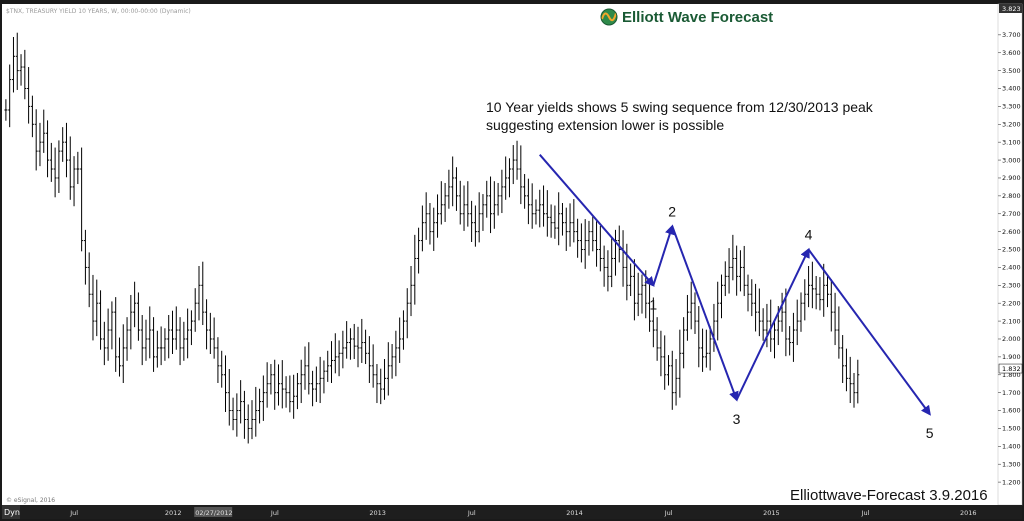 This screenshot has width=1024, height=521. I want to click on wave-label: 2, so click(672, 211).